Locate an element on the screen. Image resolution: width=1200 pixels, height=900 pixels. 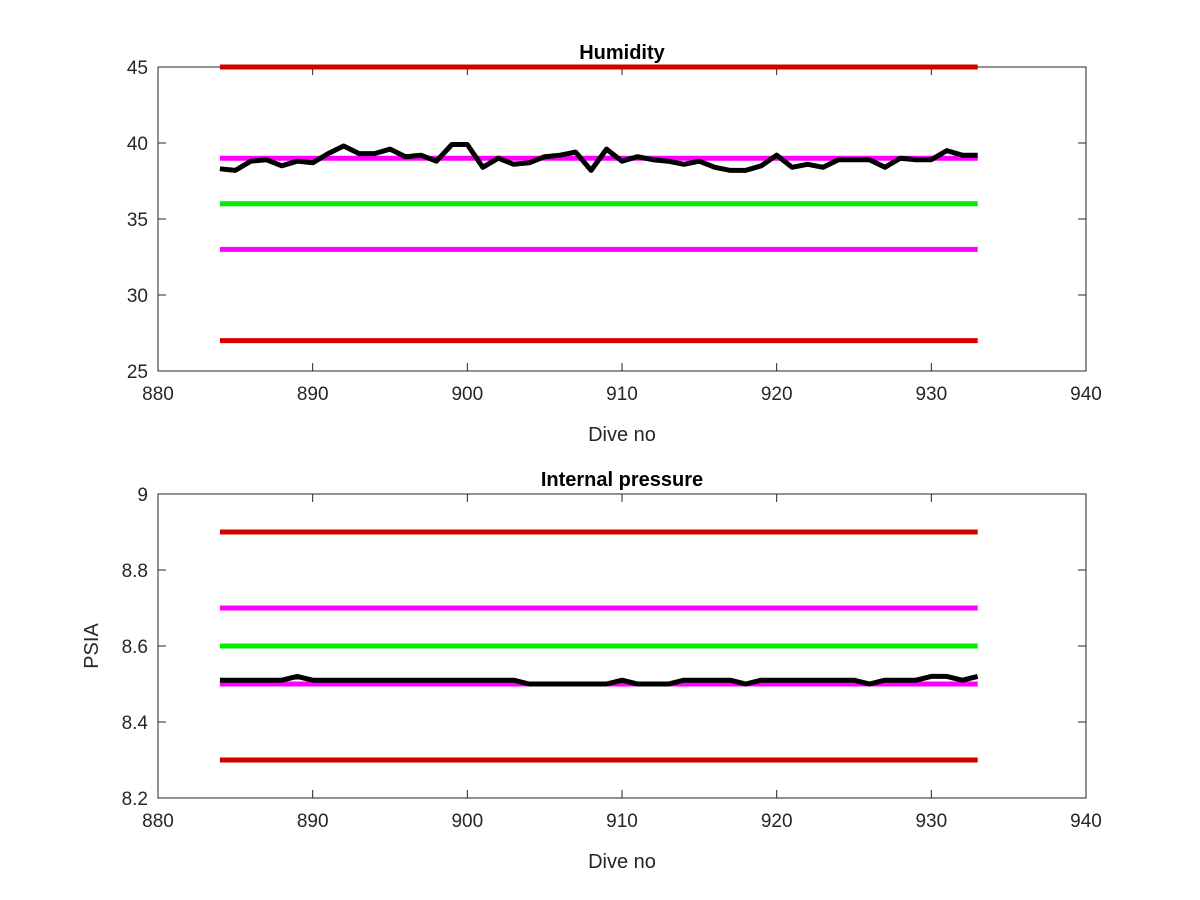
y-tick-label: 35 is located at coordinates (137, 220).